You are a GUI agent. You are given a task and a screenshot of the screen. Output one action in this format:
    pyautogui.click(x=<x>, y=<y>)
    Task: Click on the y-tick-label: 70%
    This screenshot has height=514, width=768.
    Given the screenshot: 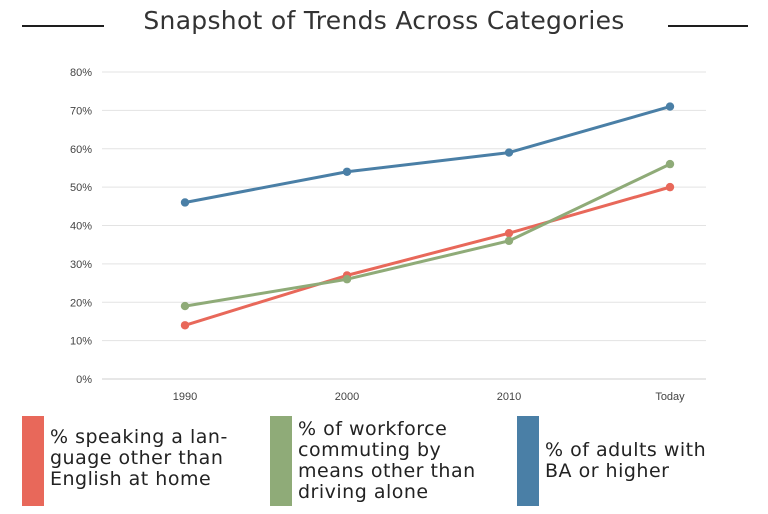 What is the action you would take?
    pyautogui.click(x=81, y=111)
    